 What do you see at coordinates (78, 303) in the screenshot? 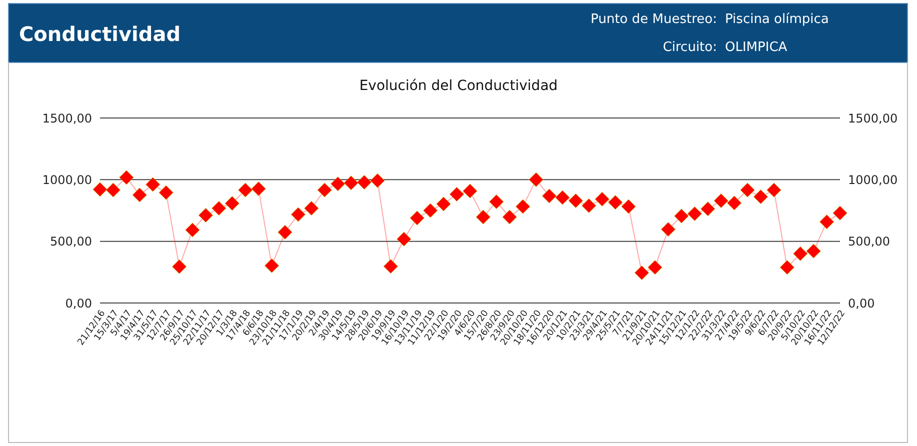
I see `y-tick-label: 0,00` at bounding box center [78, 303].